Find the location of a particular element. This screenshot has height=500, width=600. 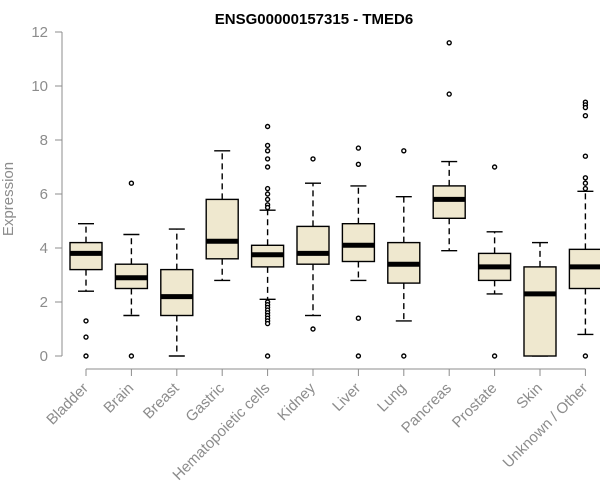

box-breast is located at coordinates (177, 292).